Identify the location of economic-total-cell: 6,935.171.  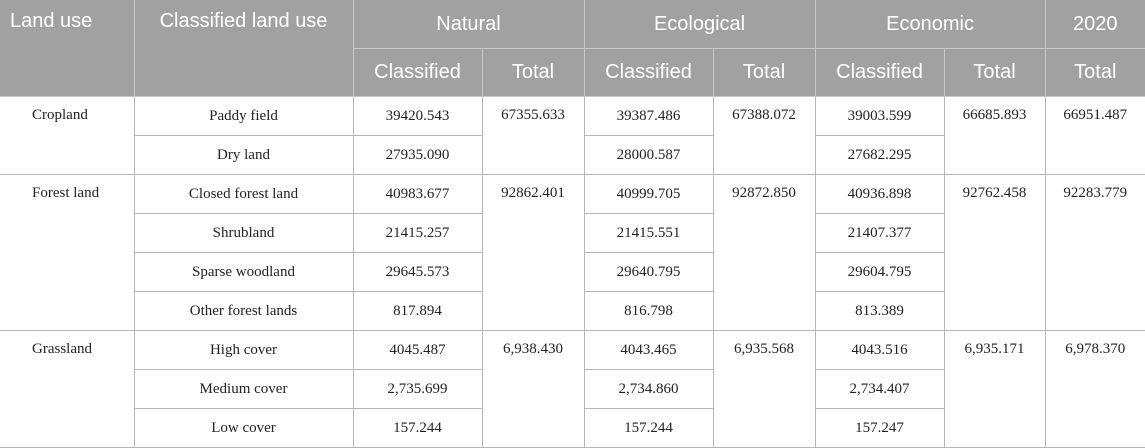
(994, 389).